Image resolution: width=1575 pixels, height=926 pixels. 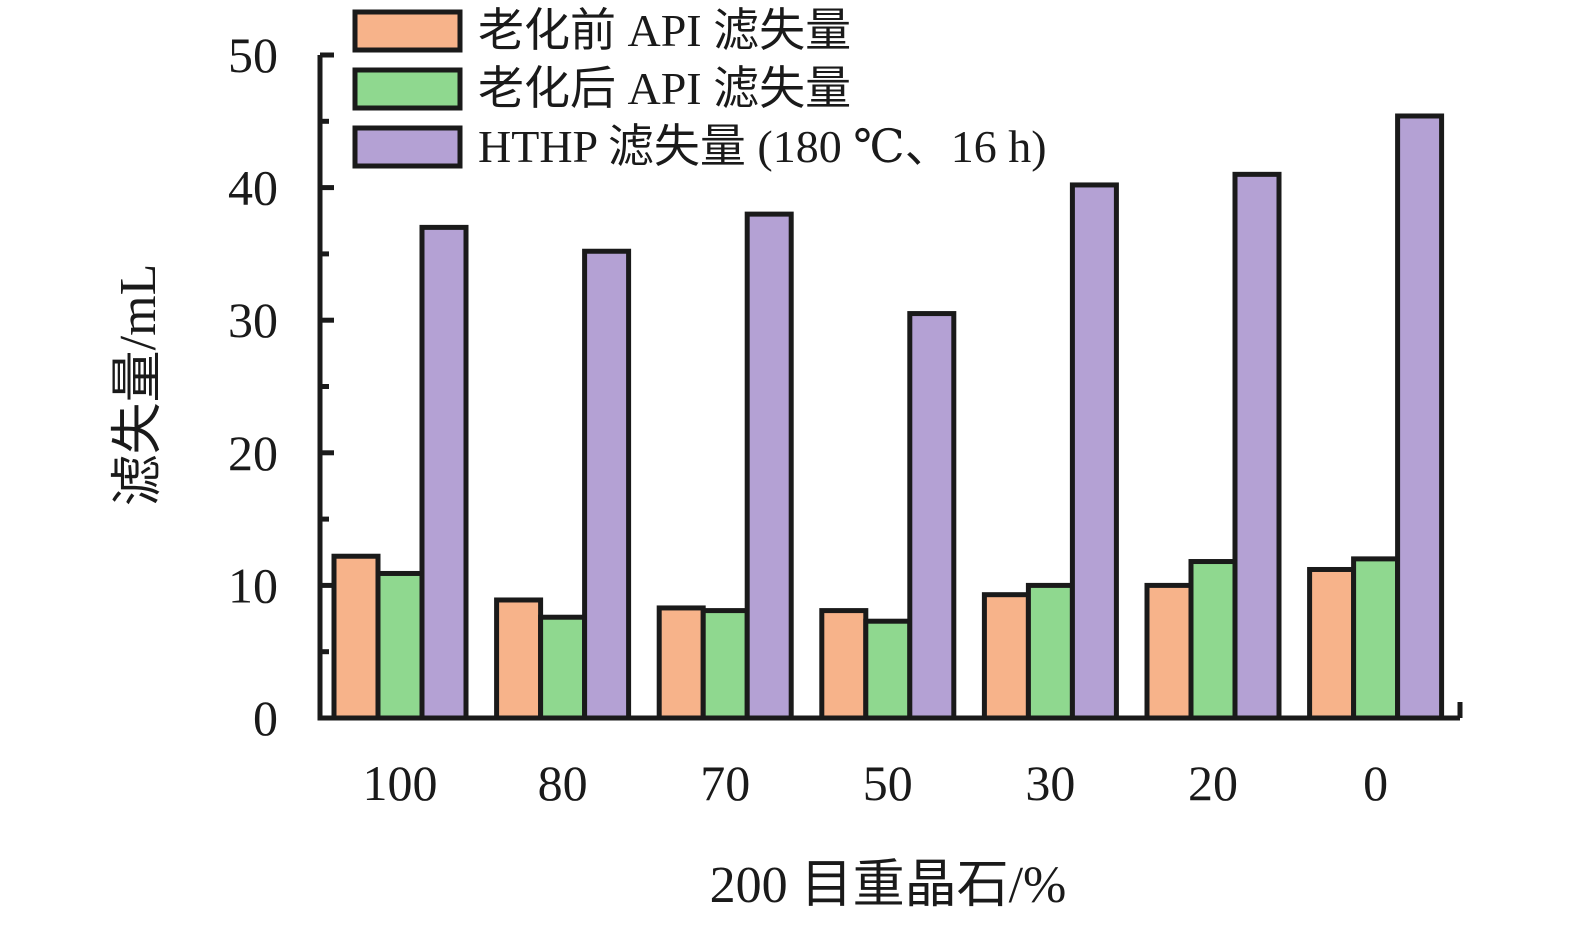 I want to click on x-tick-label: 100, so click(x=400, y=783).